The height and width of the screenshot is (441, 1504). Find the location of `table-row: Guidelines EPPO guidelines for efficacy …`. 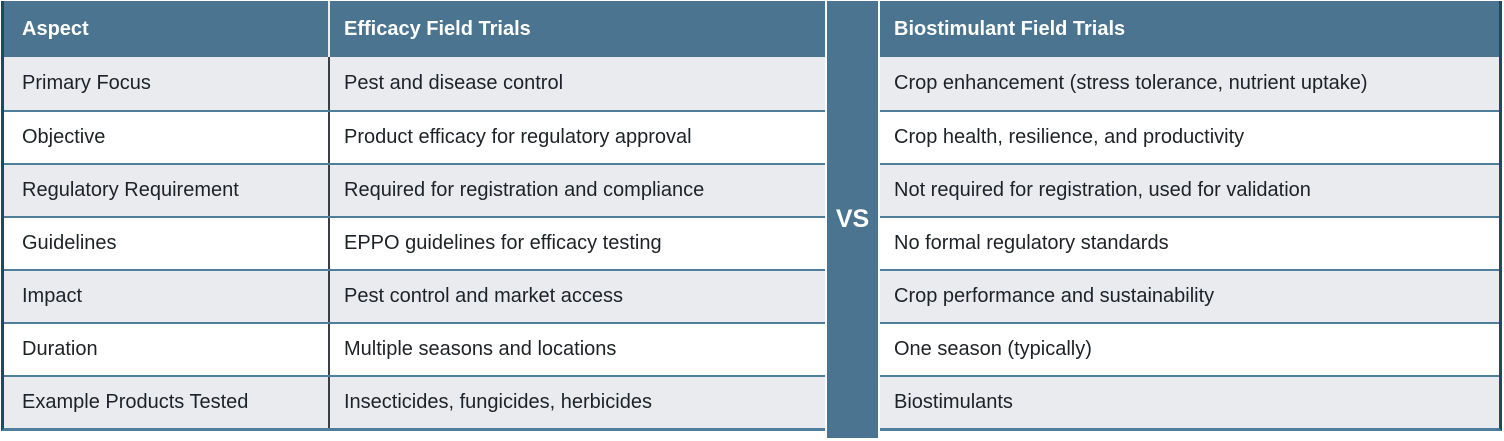

table-row: Guidelines EPPO guidelines for efficacy … is located at coordinates (414, 242).